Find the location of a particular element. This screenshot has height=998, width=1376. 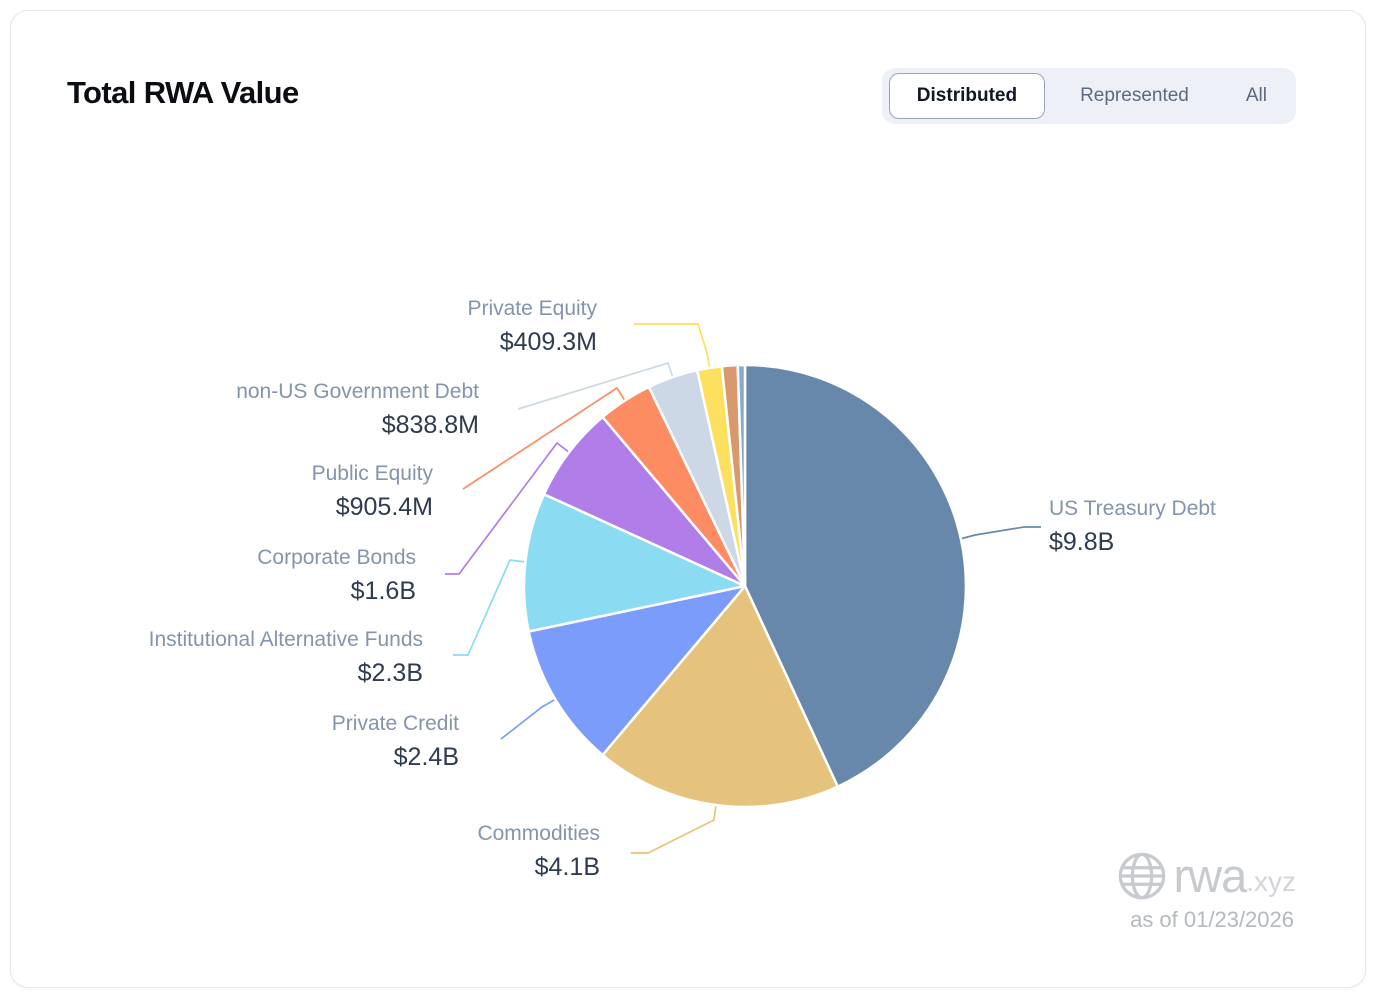

slice-label-public-equity: Public Equity $905.4M is located at coordinates (372, 492).